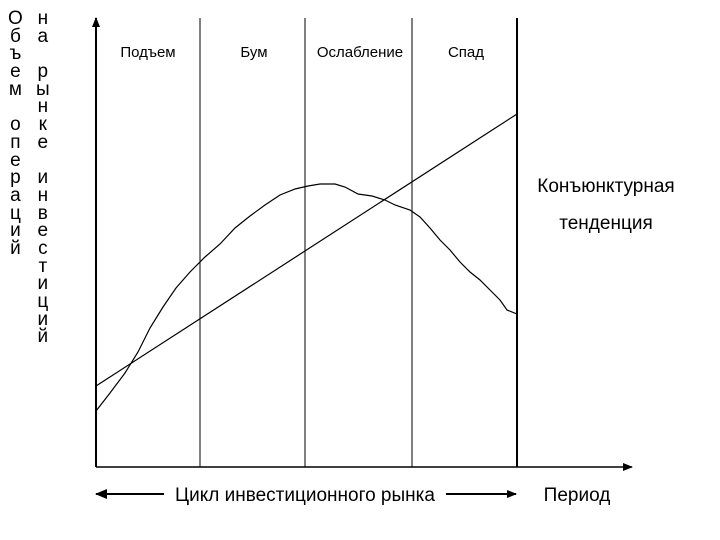 Image resolution: width=720 pixels, height=540 pixels. I want to click on axis-label-letter: т, so click(43, 266).